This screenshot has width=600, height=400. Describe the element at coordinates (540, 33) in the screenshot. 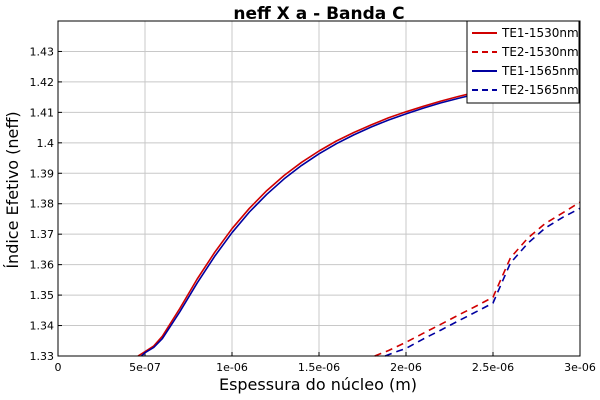

I see `legend-entry: TE1-1530nm` at that location.